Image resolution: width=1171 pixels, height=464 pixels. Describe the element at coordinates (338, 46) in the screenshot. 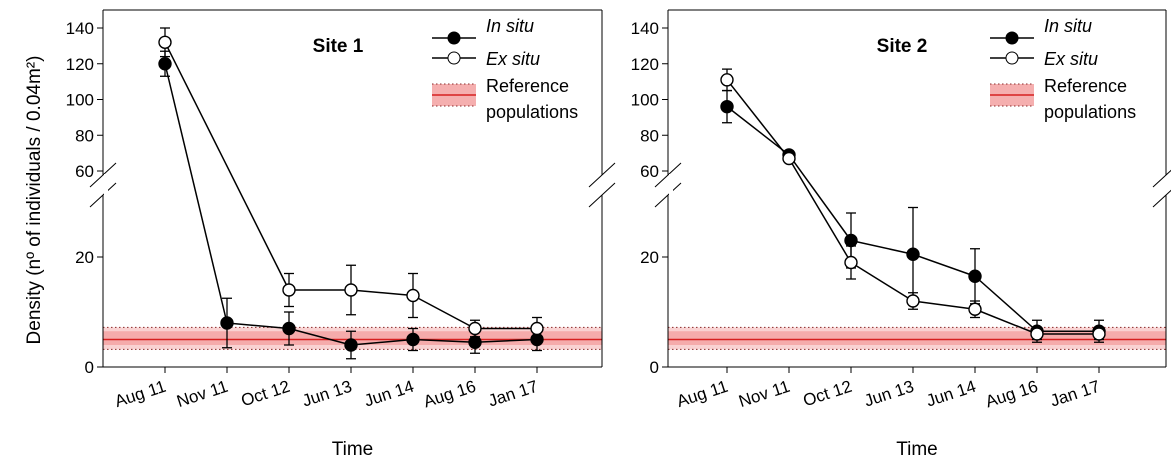

I see `panel-title: Site 1` at that location.